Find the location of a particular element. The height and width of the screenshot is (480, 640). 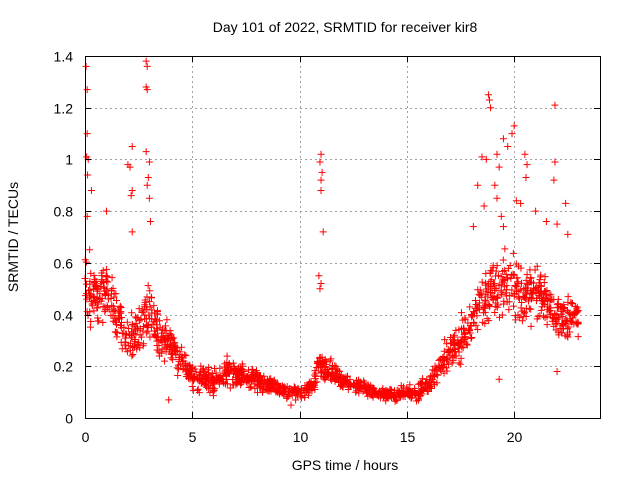

y-tick-label: 0 is located at coordinates (69, 419).